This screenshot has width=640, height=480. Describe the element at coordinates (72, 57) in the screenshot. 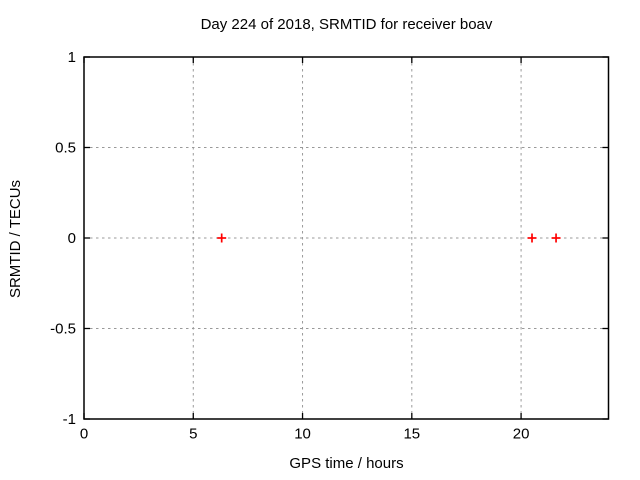

I see `y-tick-label: 1` at that location.